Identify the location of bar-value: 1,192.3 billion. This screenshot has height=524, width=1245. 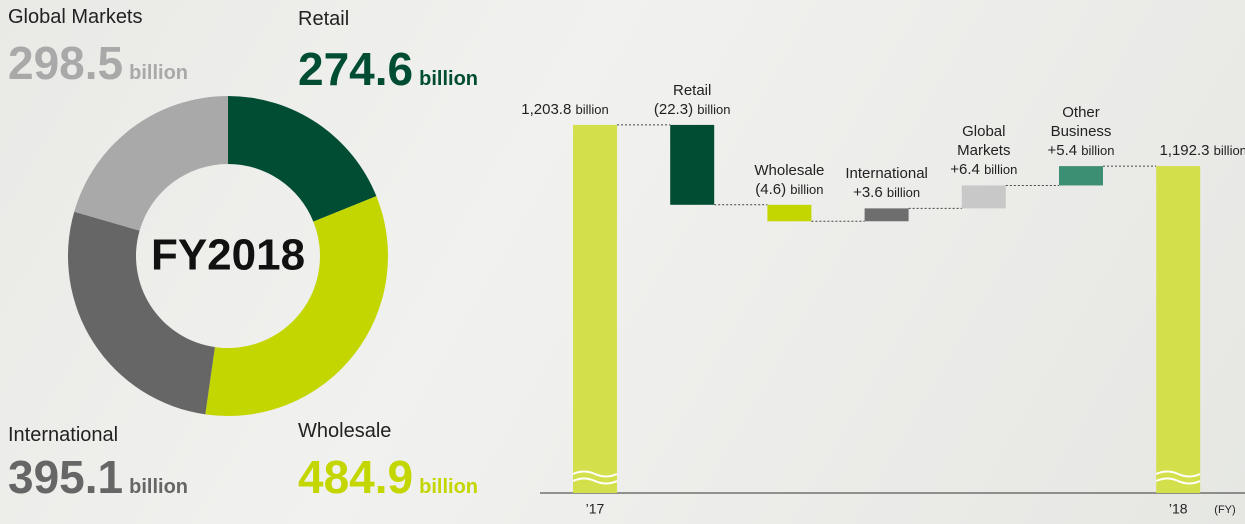
(1196, 150).